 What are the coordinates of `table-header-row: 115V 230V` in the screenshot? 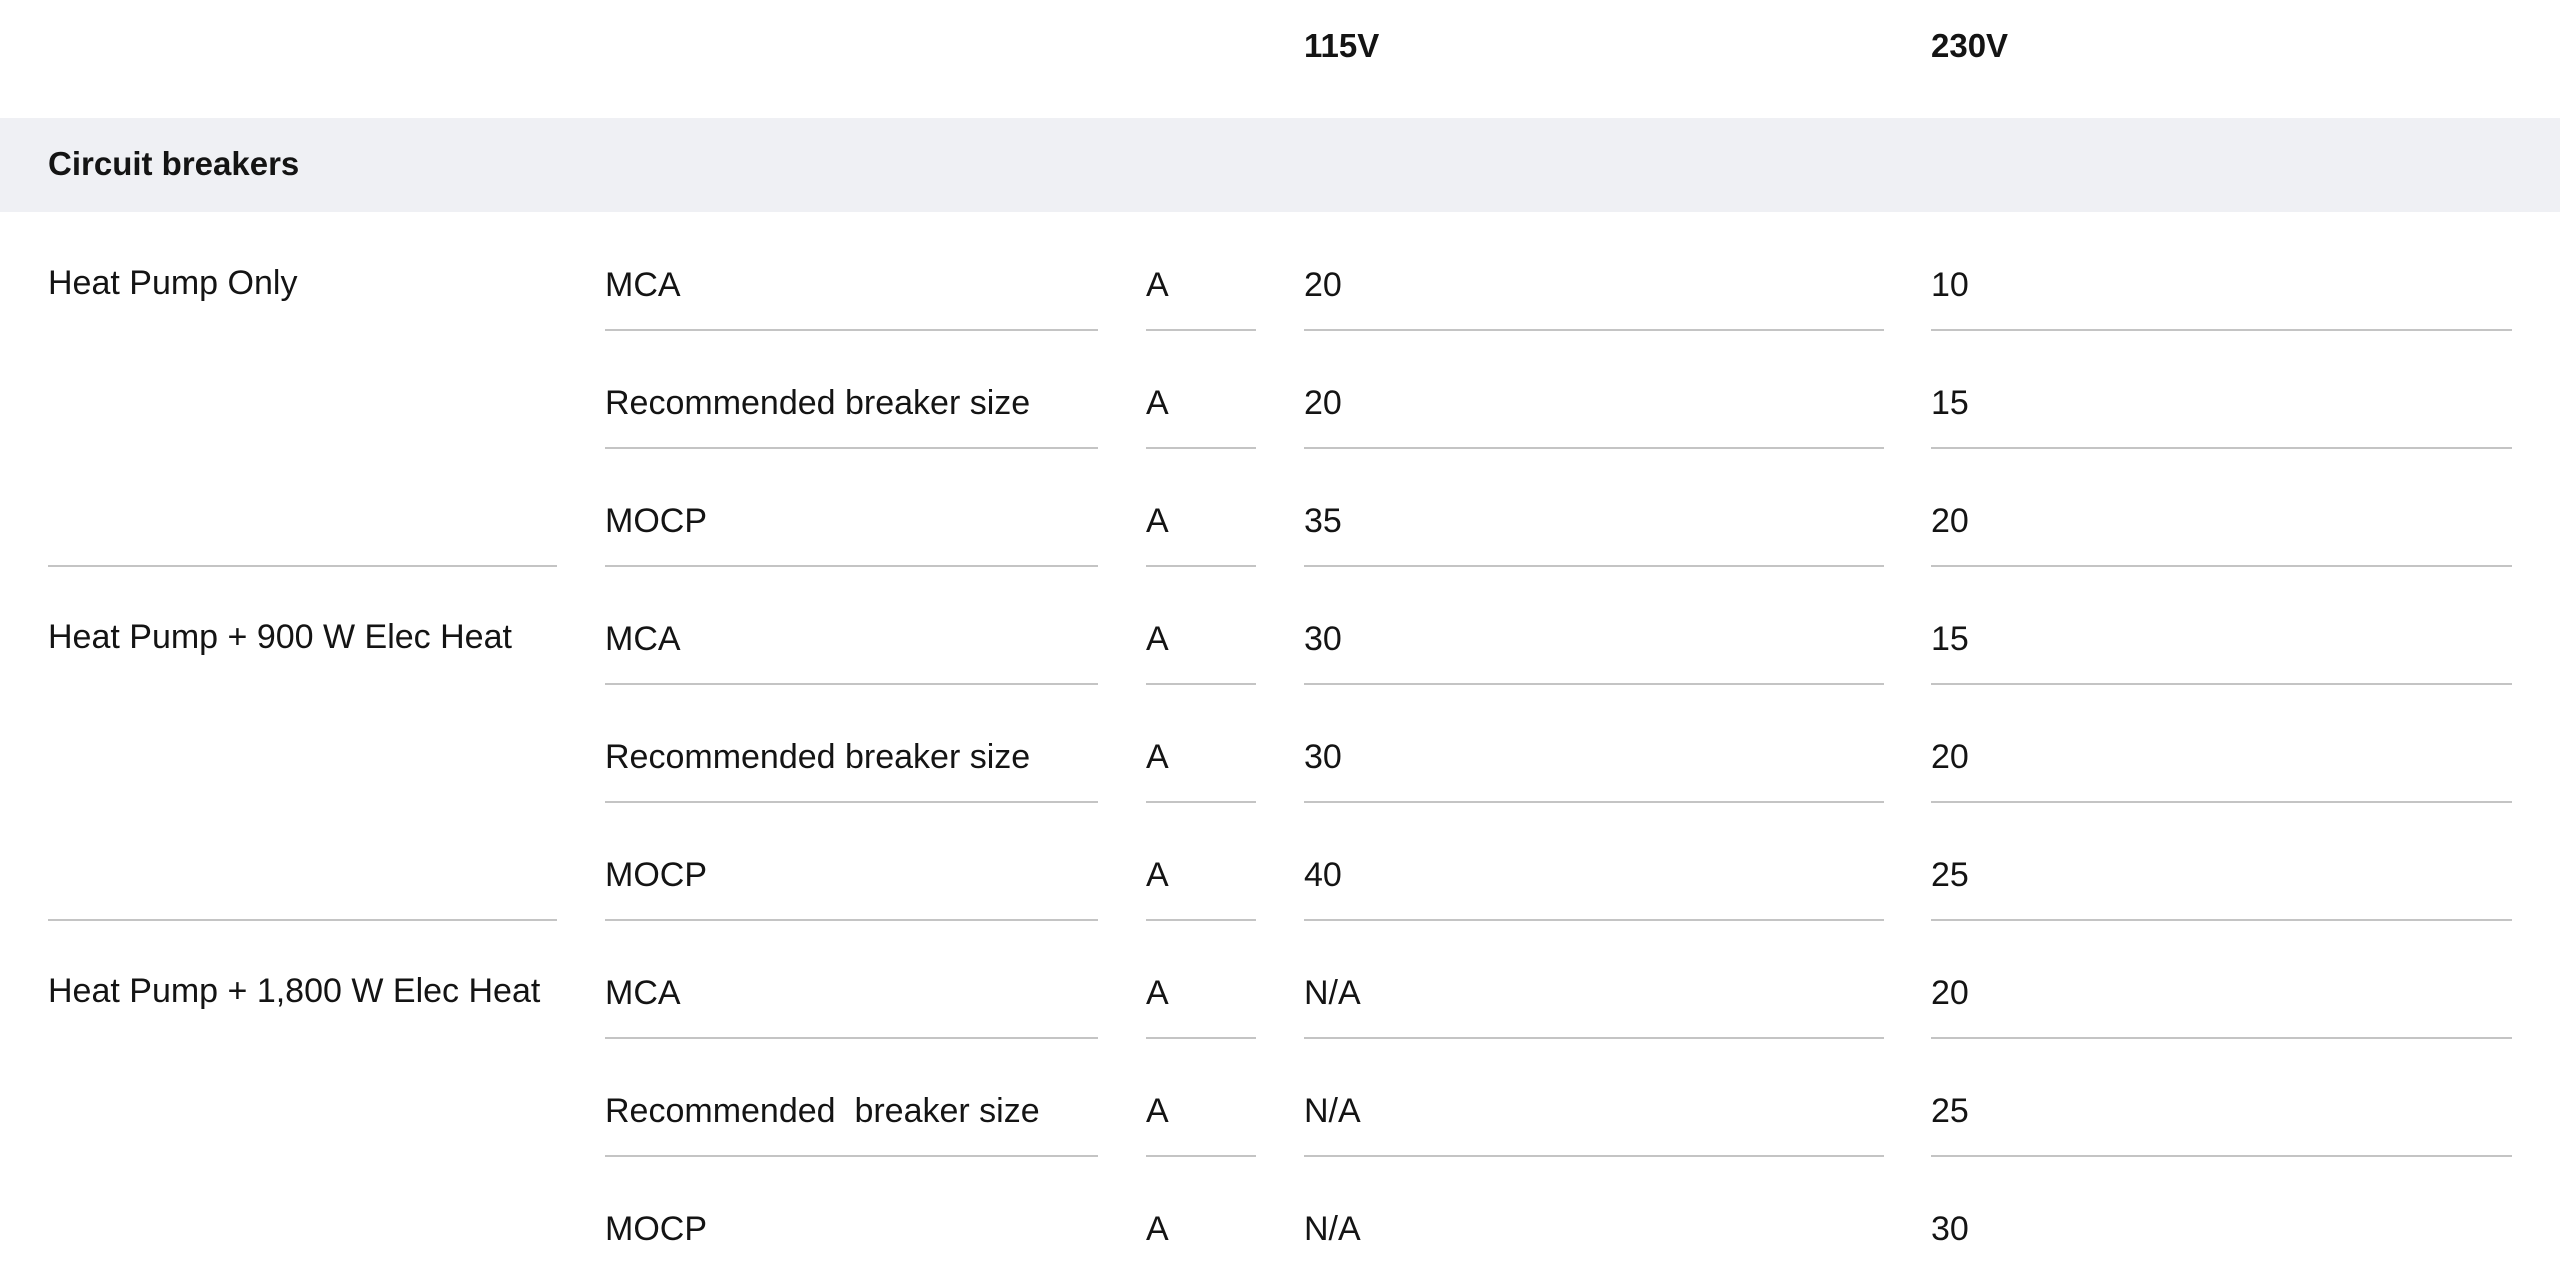 It's located at (1280, 59).